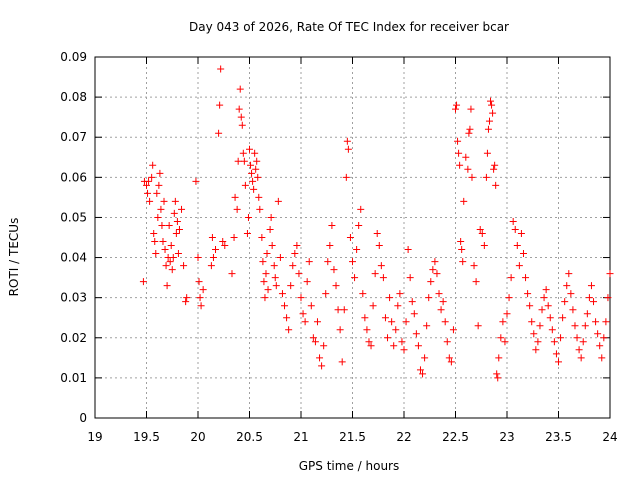 The image size is (640, 480). What do you see at coordinates (197, 437) in the screenshot?
I see `x-tick-label: 20` at bounding box center [197, 437].